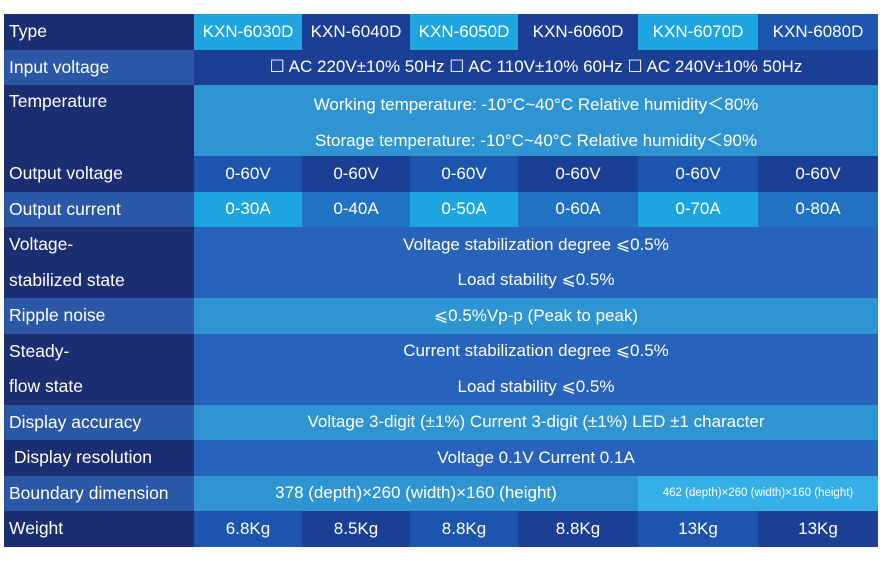  What do you see at coordinates (818, 32) in the screenshot?
I see `model-header: KXN-6080D` at bounding box center [818, 32].